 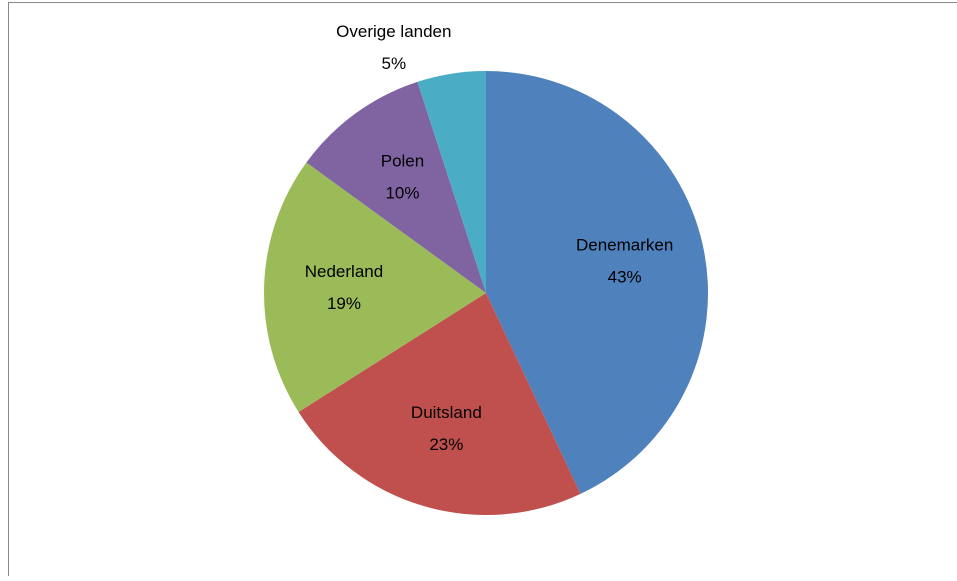 What do you see at coordinates (624, 244) in the screenshot?
I see `slice-label: Denemarken` at bounding box center [624, 244].